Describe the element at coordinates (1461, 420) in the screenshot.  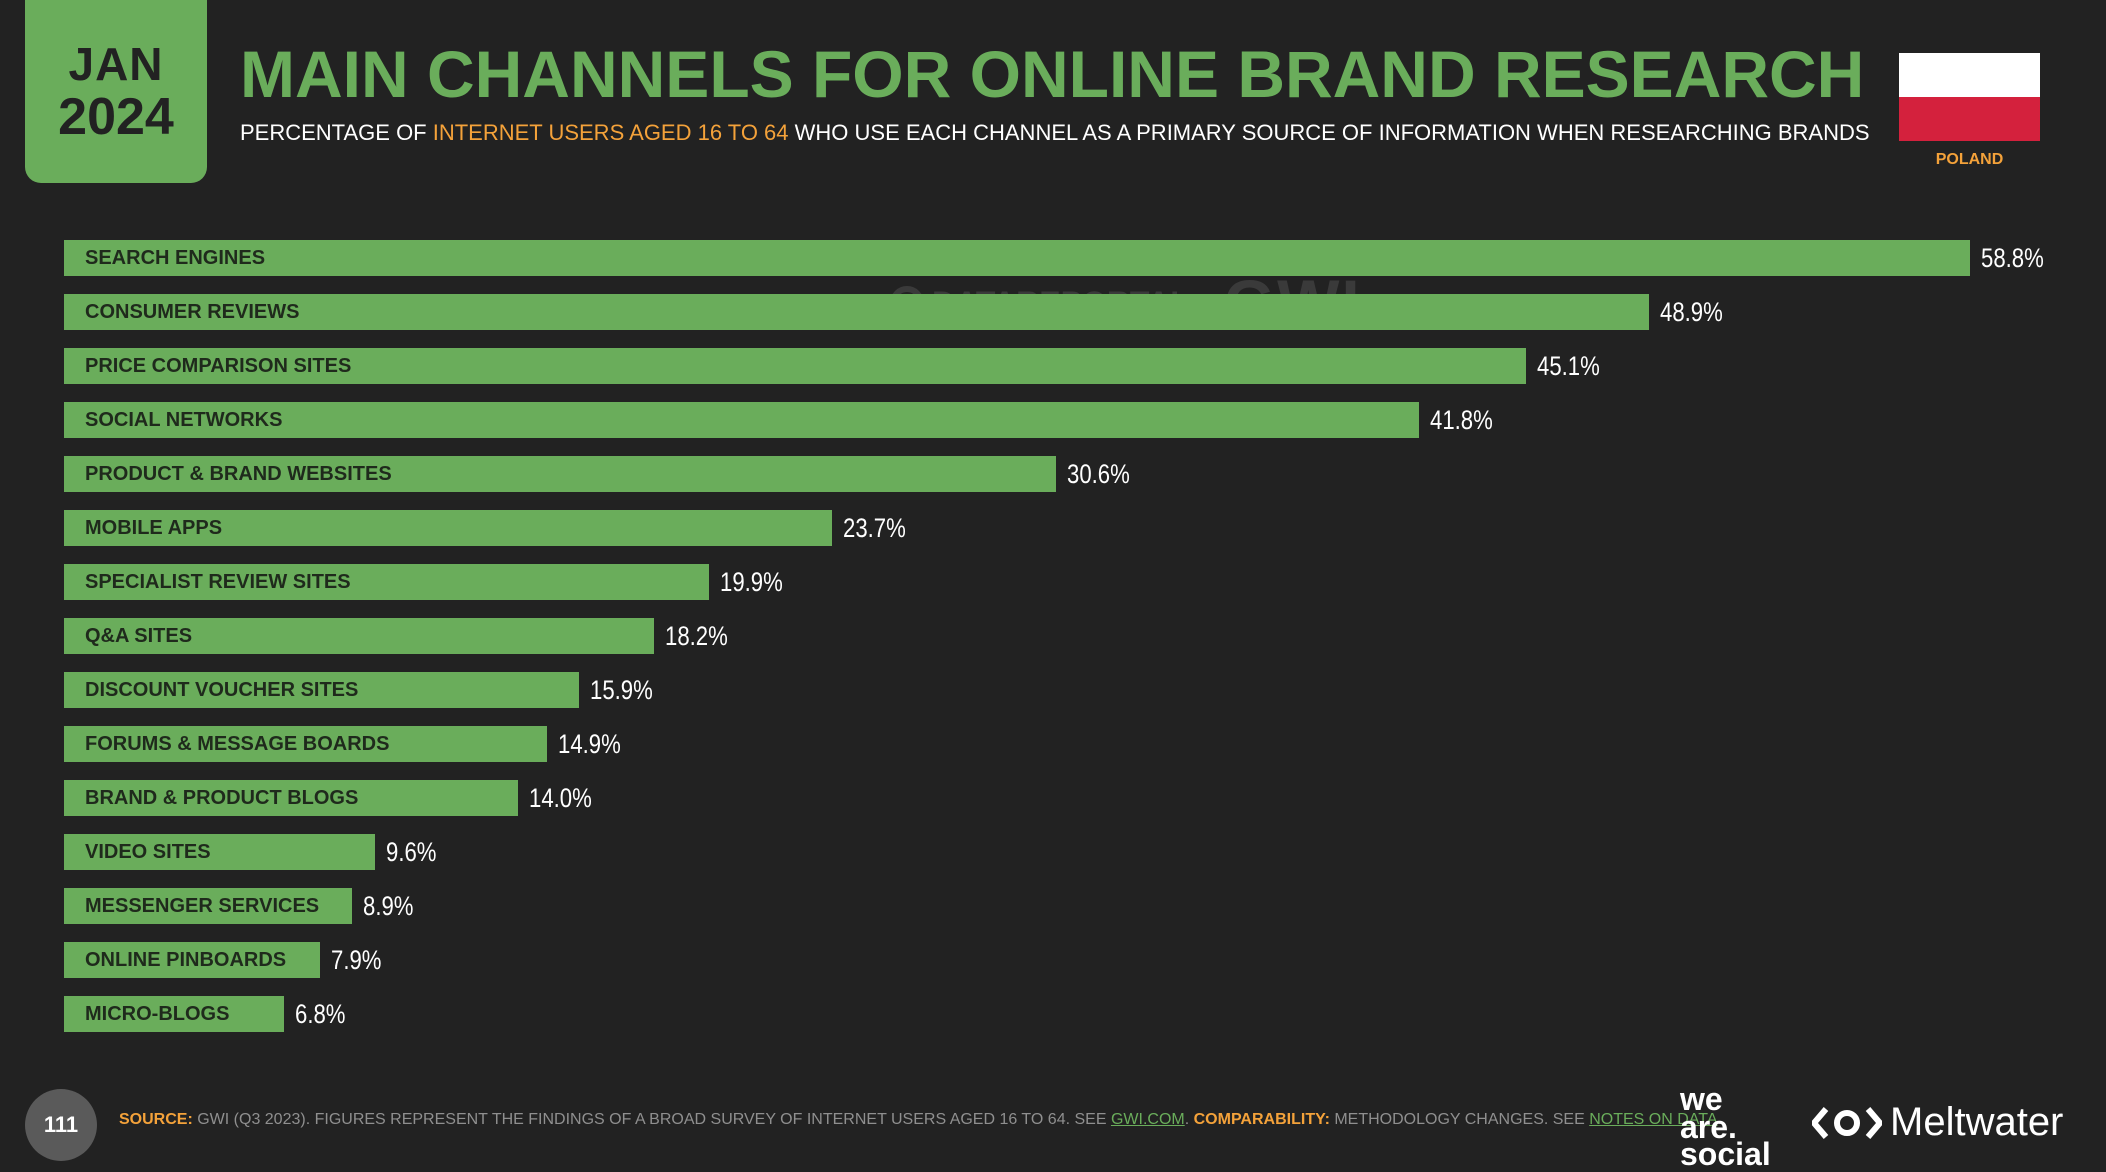
I see `bar-value-label: 41.8%` at that location.